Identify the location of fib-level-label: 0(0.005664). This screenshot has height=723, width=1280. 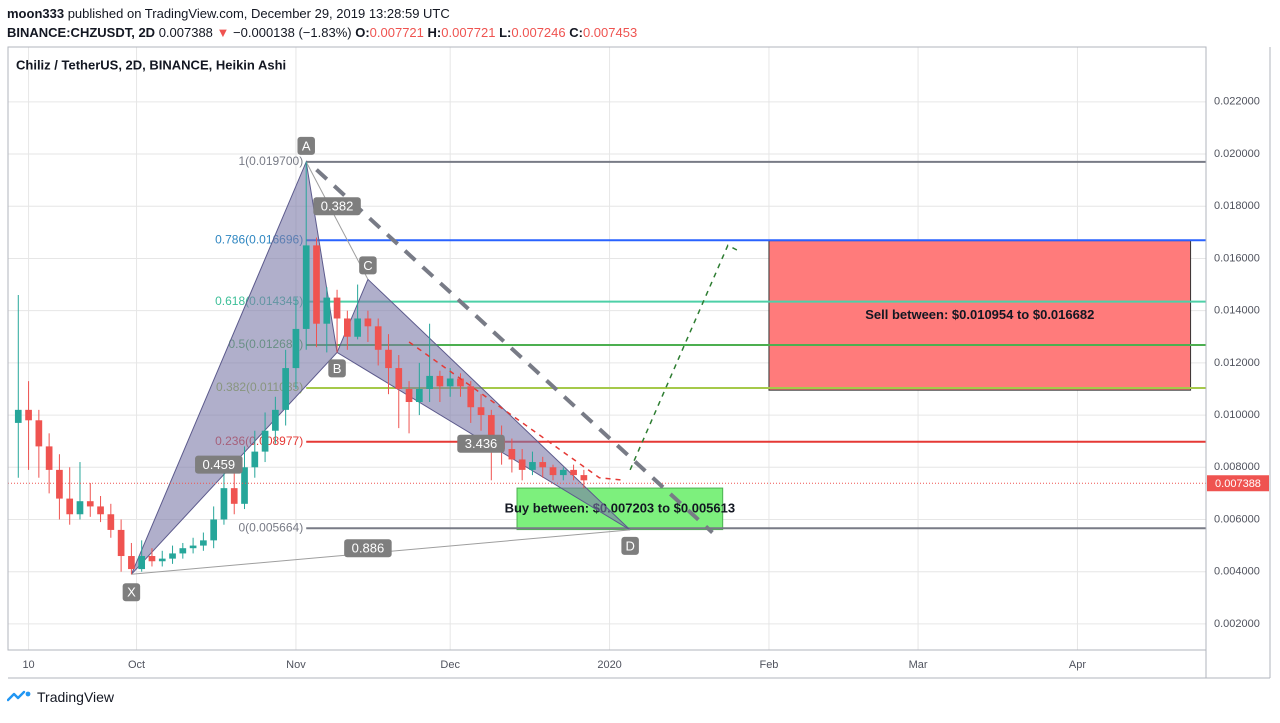
(270, 527).